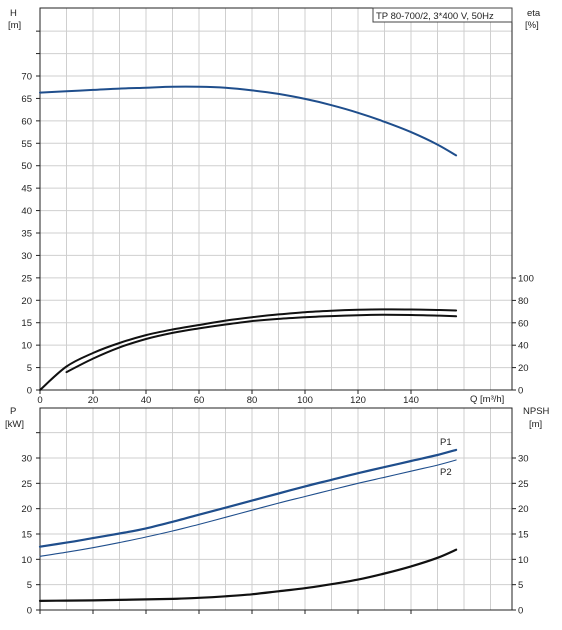  I want to click on x-tick-label: 60, so click(199, 400).